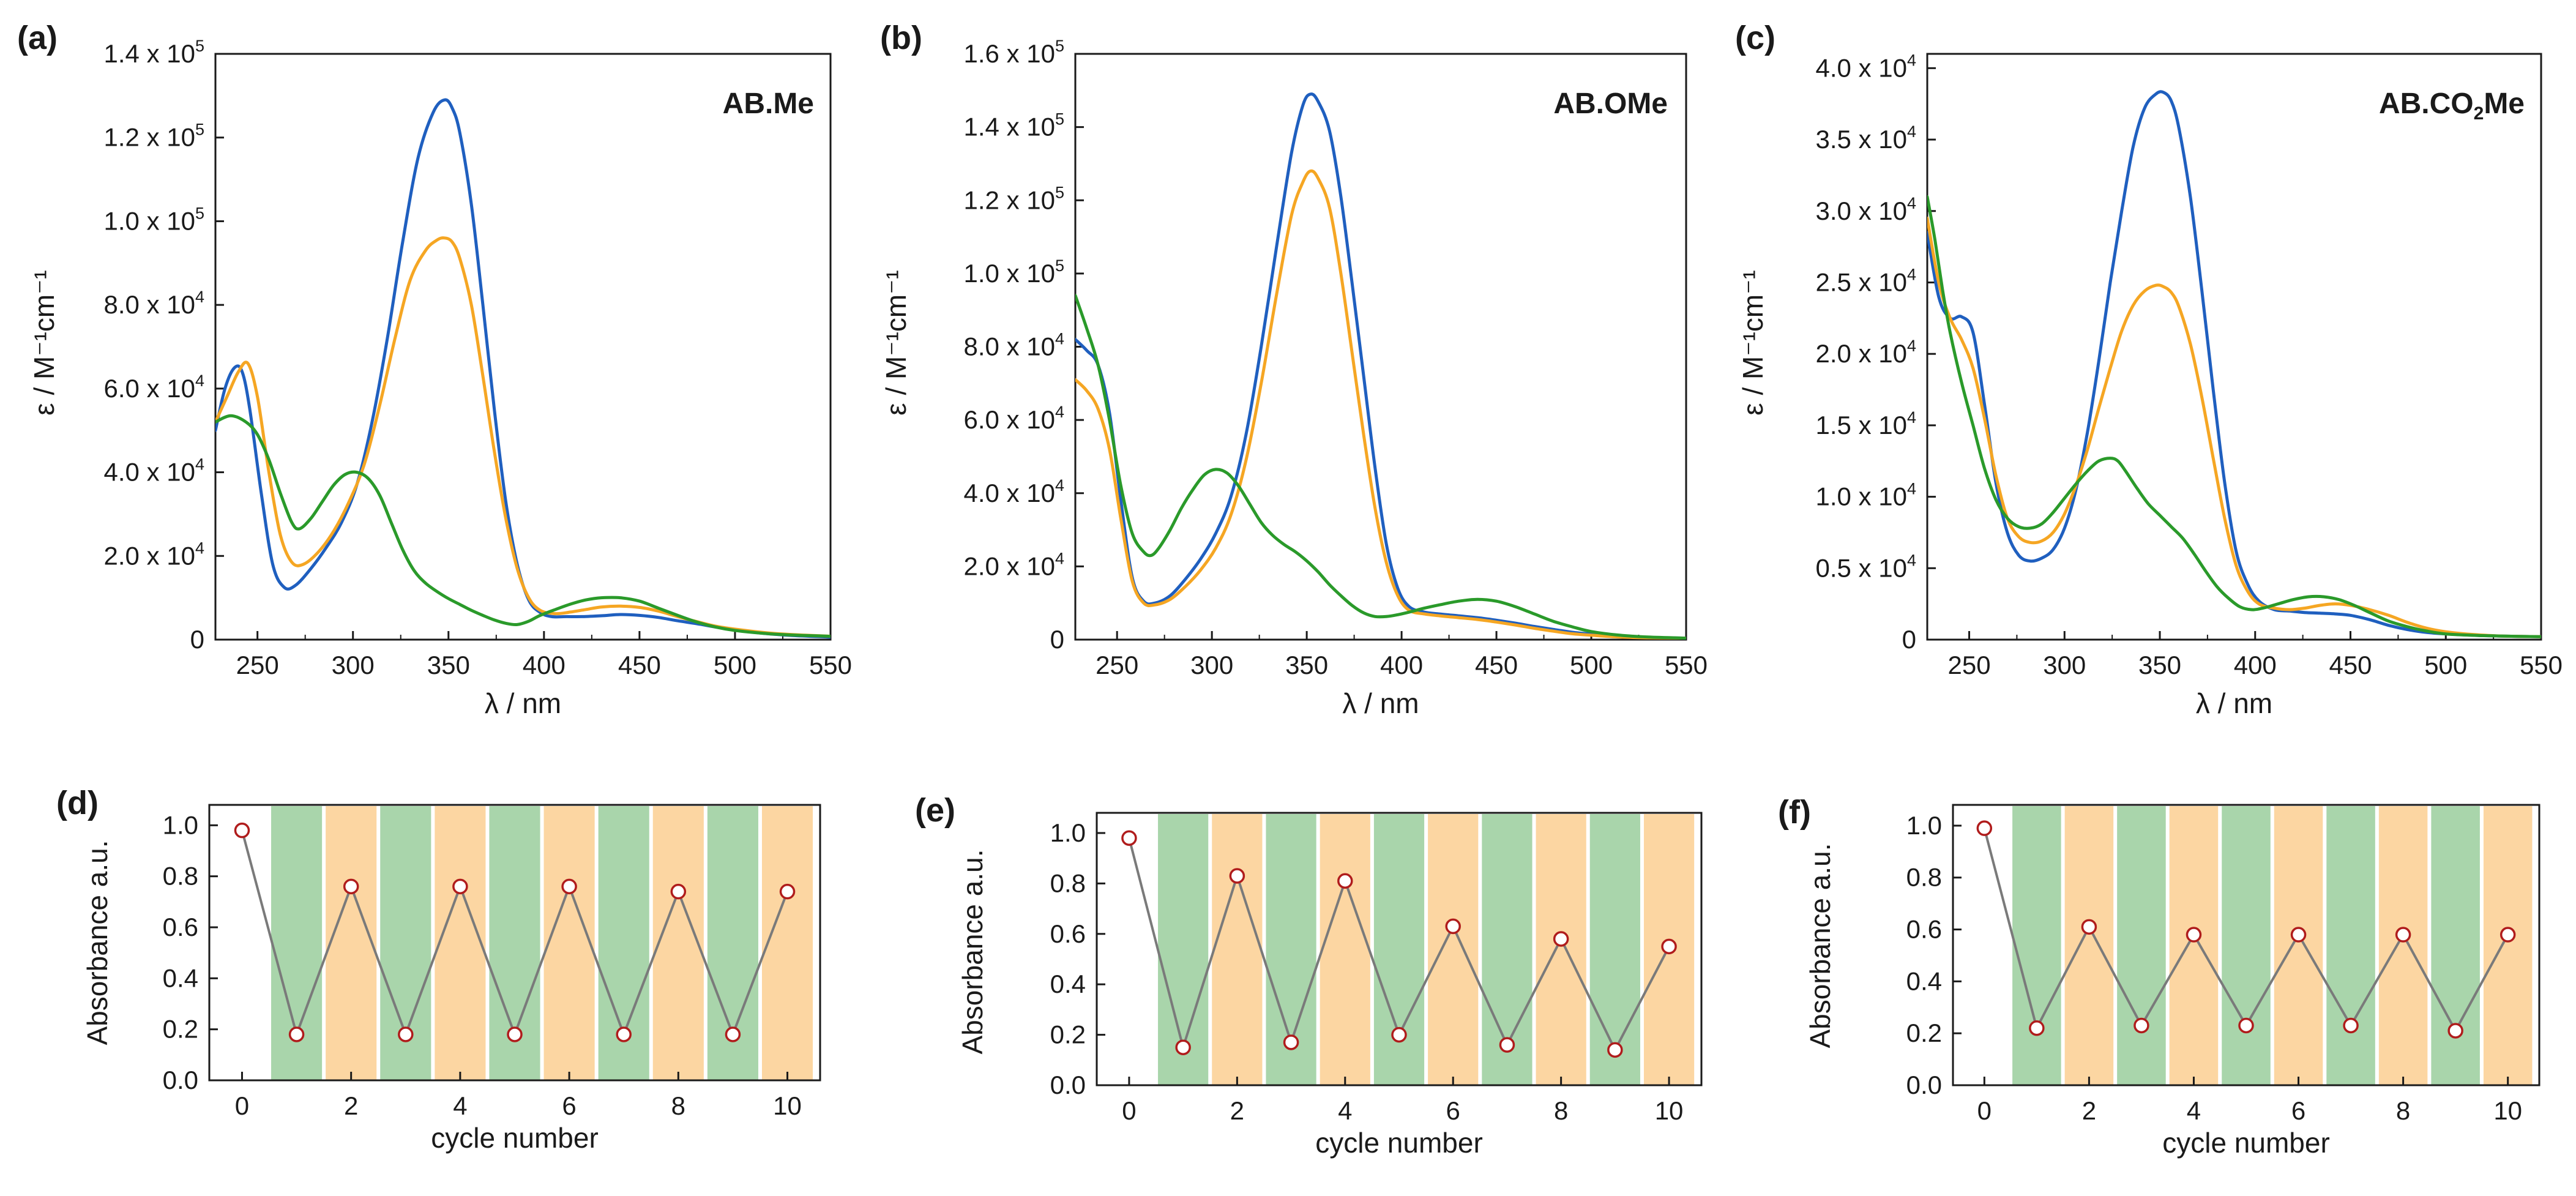 This screenshot has width=2576, height=1196. I want to click on y-tick-mantissa: 8.0 x 10, so click(149, 304).